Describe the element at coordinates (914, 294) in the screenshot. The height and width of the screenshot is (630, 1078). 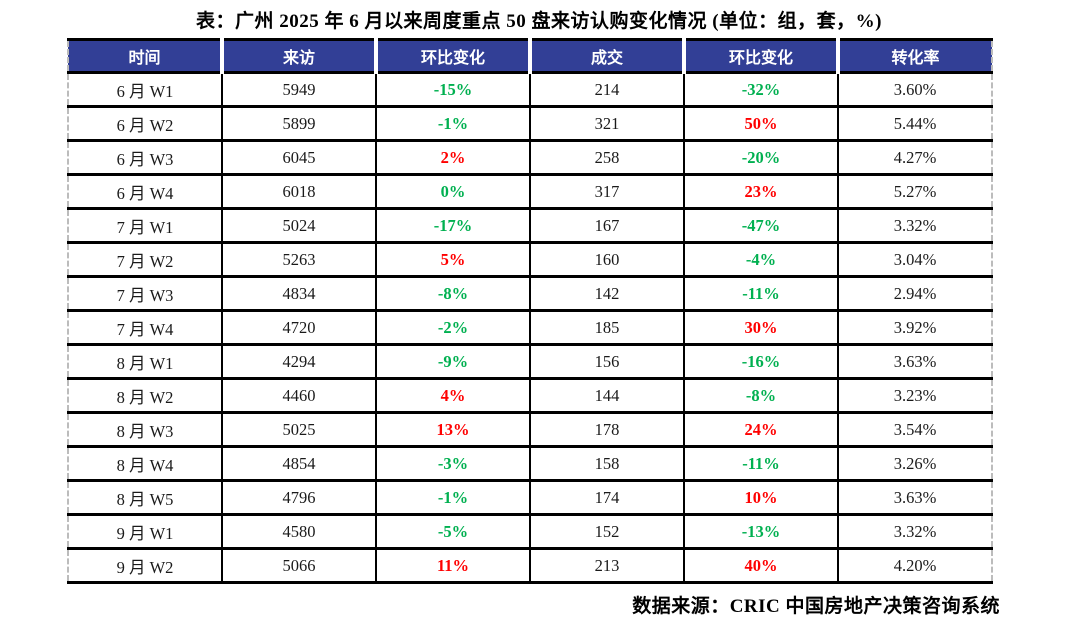
I see `conversion-cell: 2.94%` at that location.